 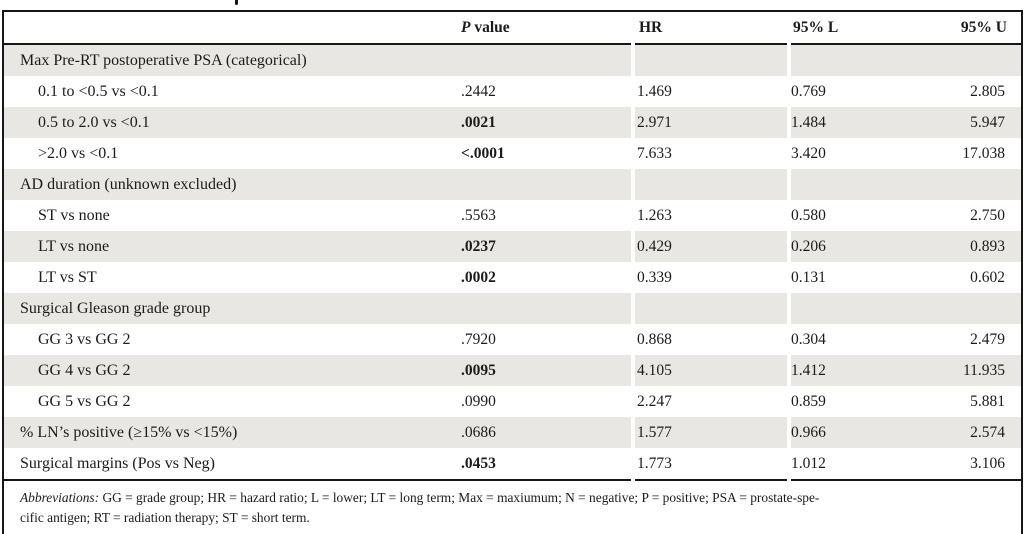 I want to click on ci-lower-cell: 0.206, so click(x=864, y=246).